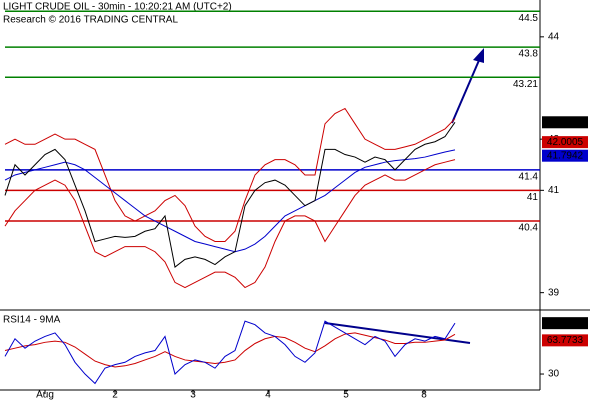 This screenshot has width=590, height=400. I want to click on x-tick-label: 3, so click(193, 395).